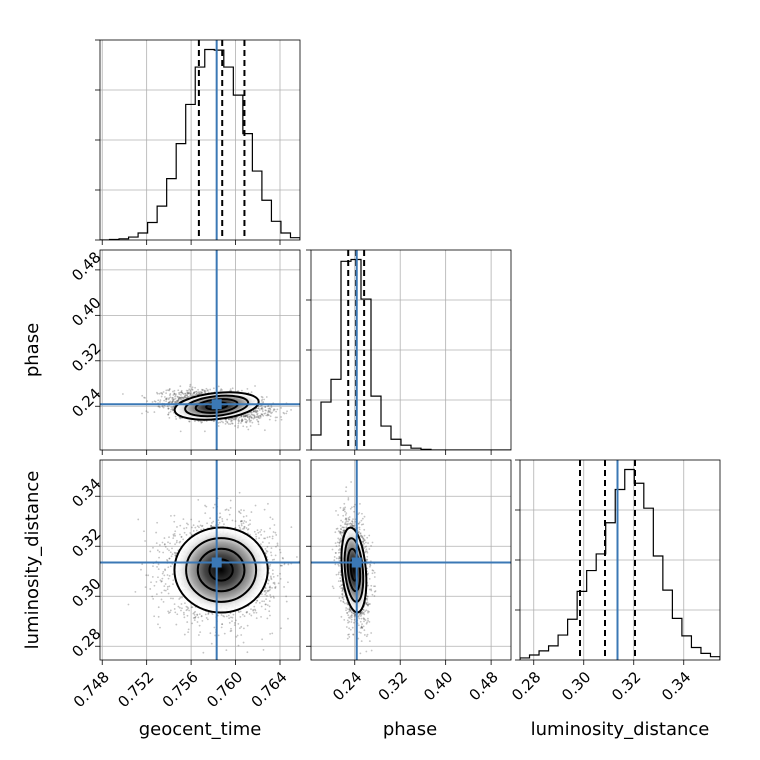  Describe the element at coordinates (409, 352) in the screenshot. I see `hist-panel-phase` at that location.